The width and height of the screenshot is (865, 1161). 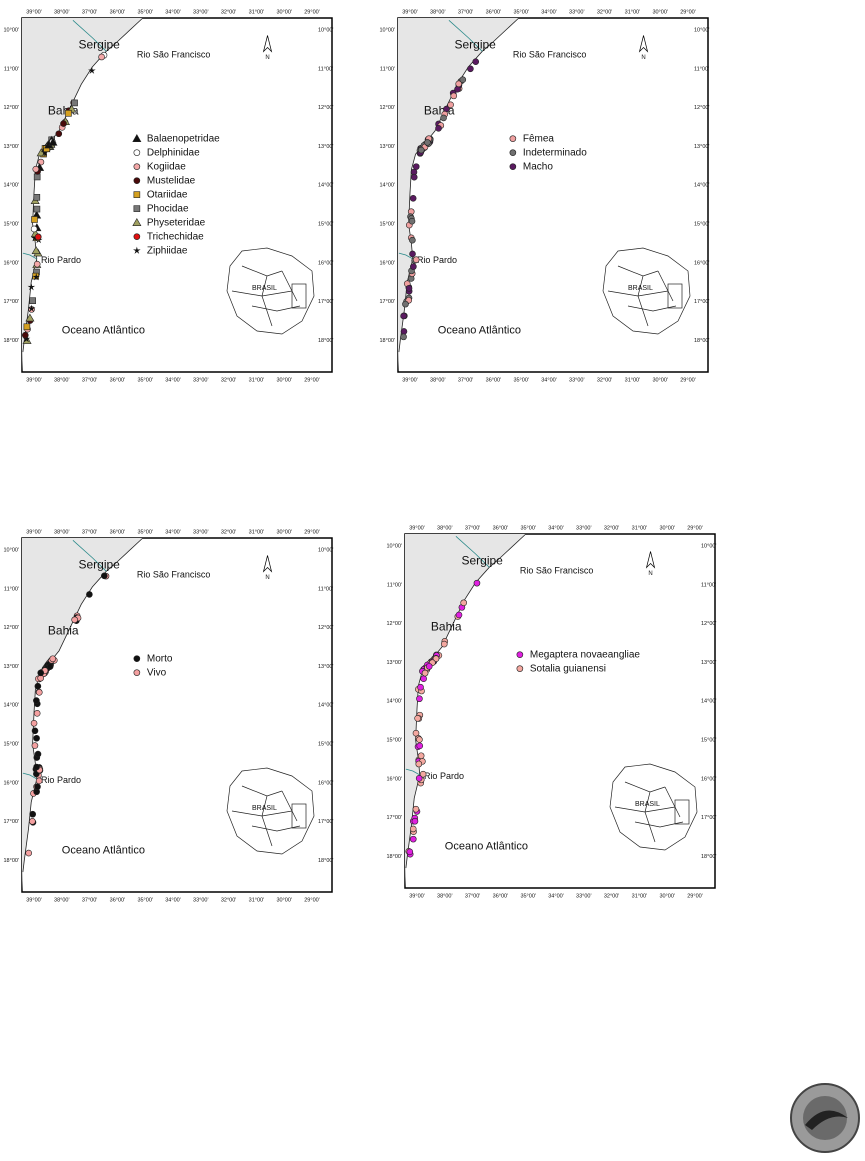 I want to click on lon-label: 30°00', so click(x=284, y=12).